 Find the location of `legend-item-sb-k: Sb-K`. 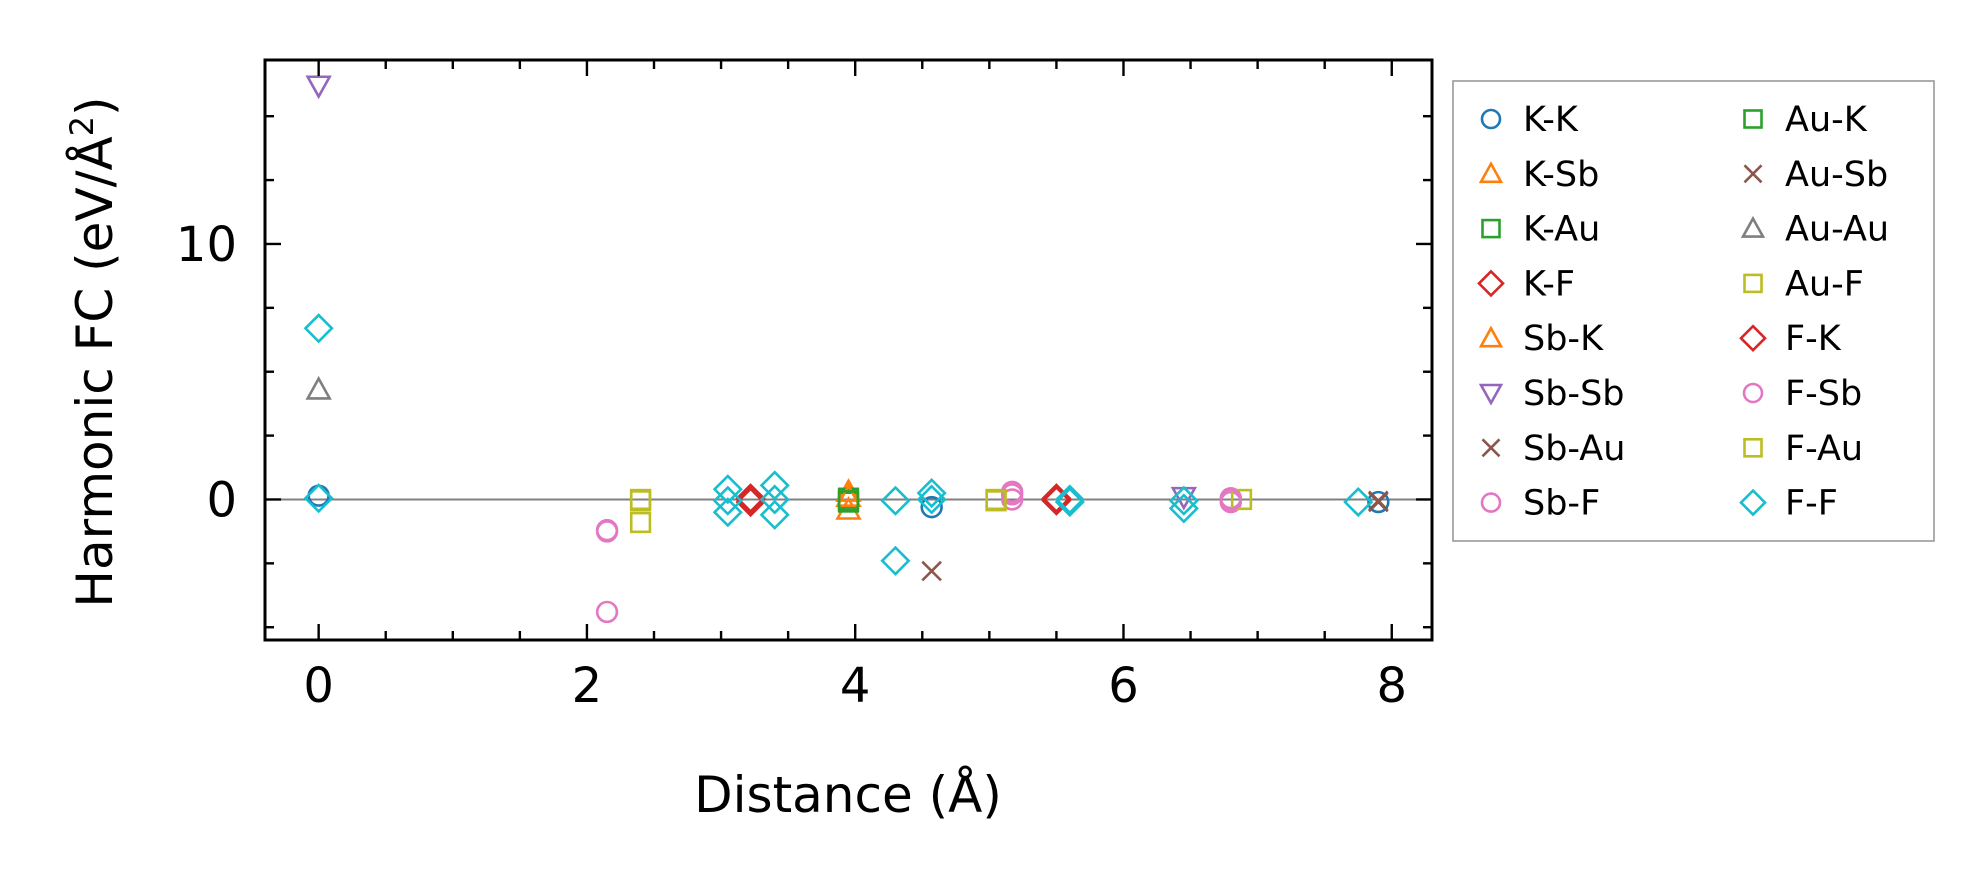

legend-item-sb-k: Sb-K is located at coordinates (1541, 339).